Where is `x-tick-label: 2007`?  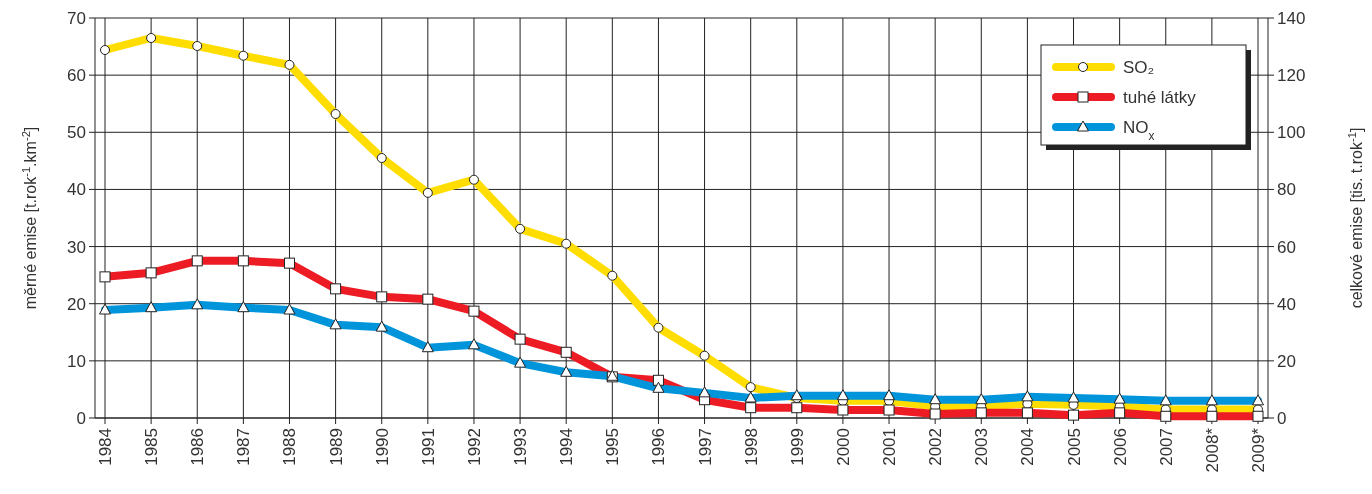
x-tick-label: 2007 is located at coordinates (1166, 447).